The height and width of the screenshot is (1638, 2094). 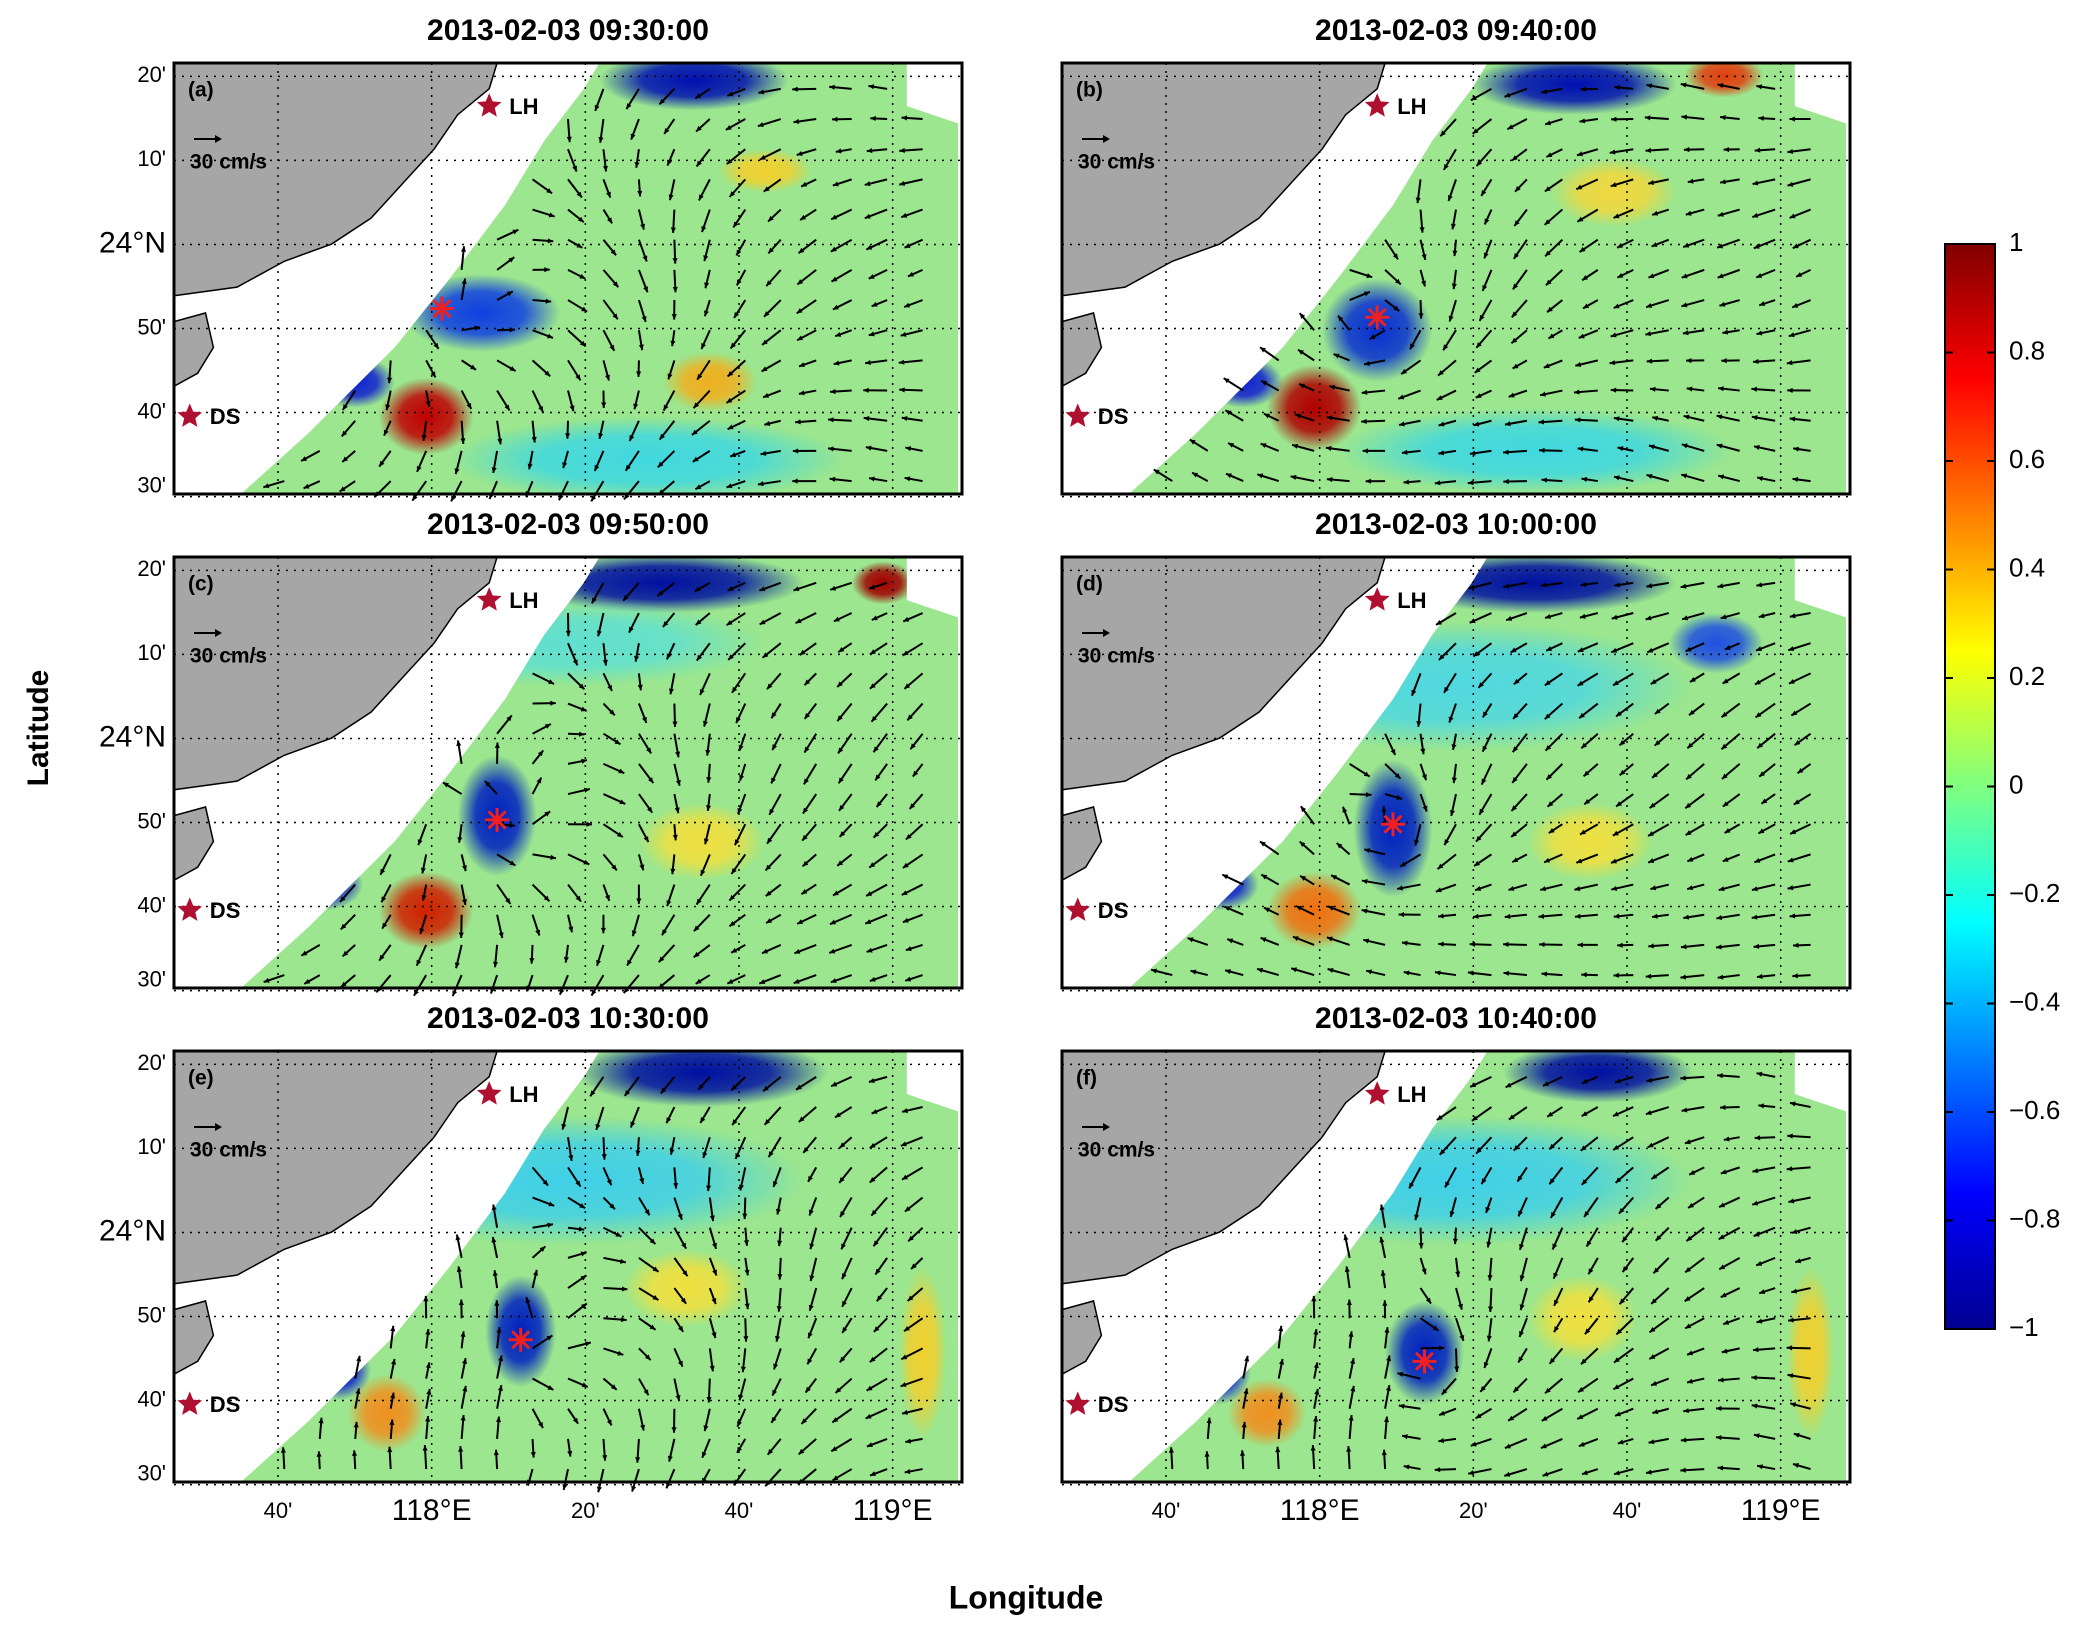 I want to click on lat-tick-label: 50', so click(x=151, y=820).